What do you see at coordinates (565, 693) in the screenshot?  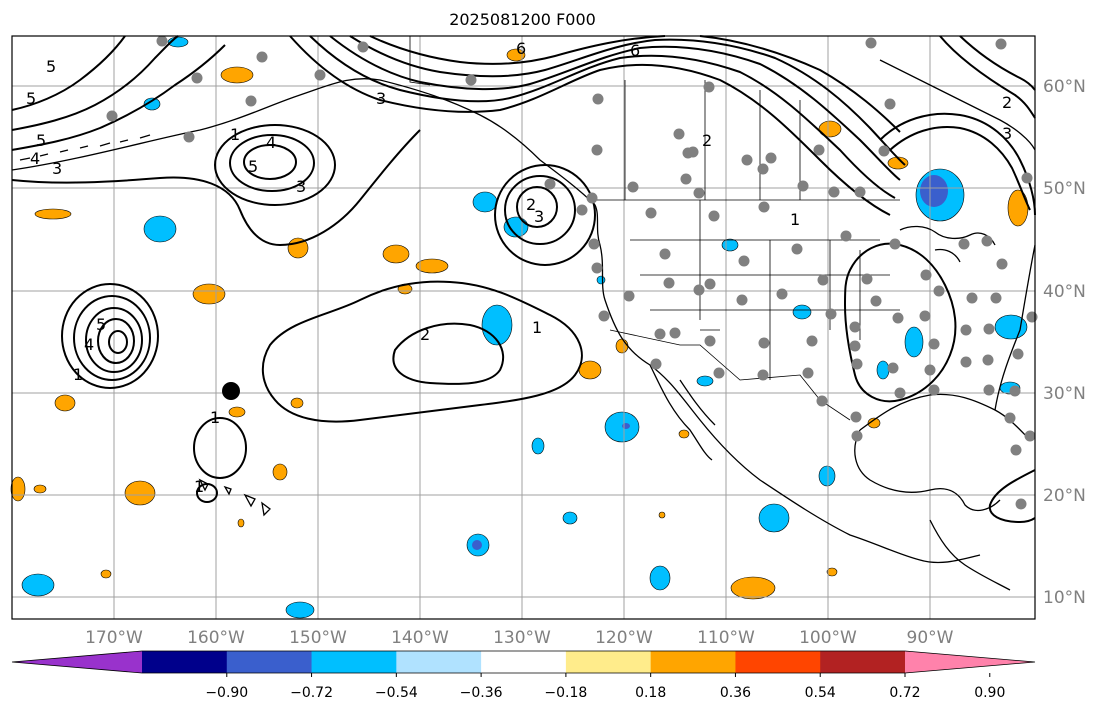 I see `colorbar-tick-label: −0.18` at bounding box center [565, 693].